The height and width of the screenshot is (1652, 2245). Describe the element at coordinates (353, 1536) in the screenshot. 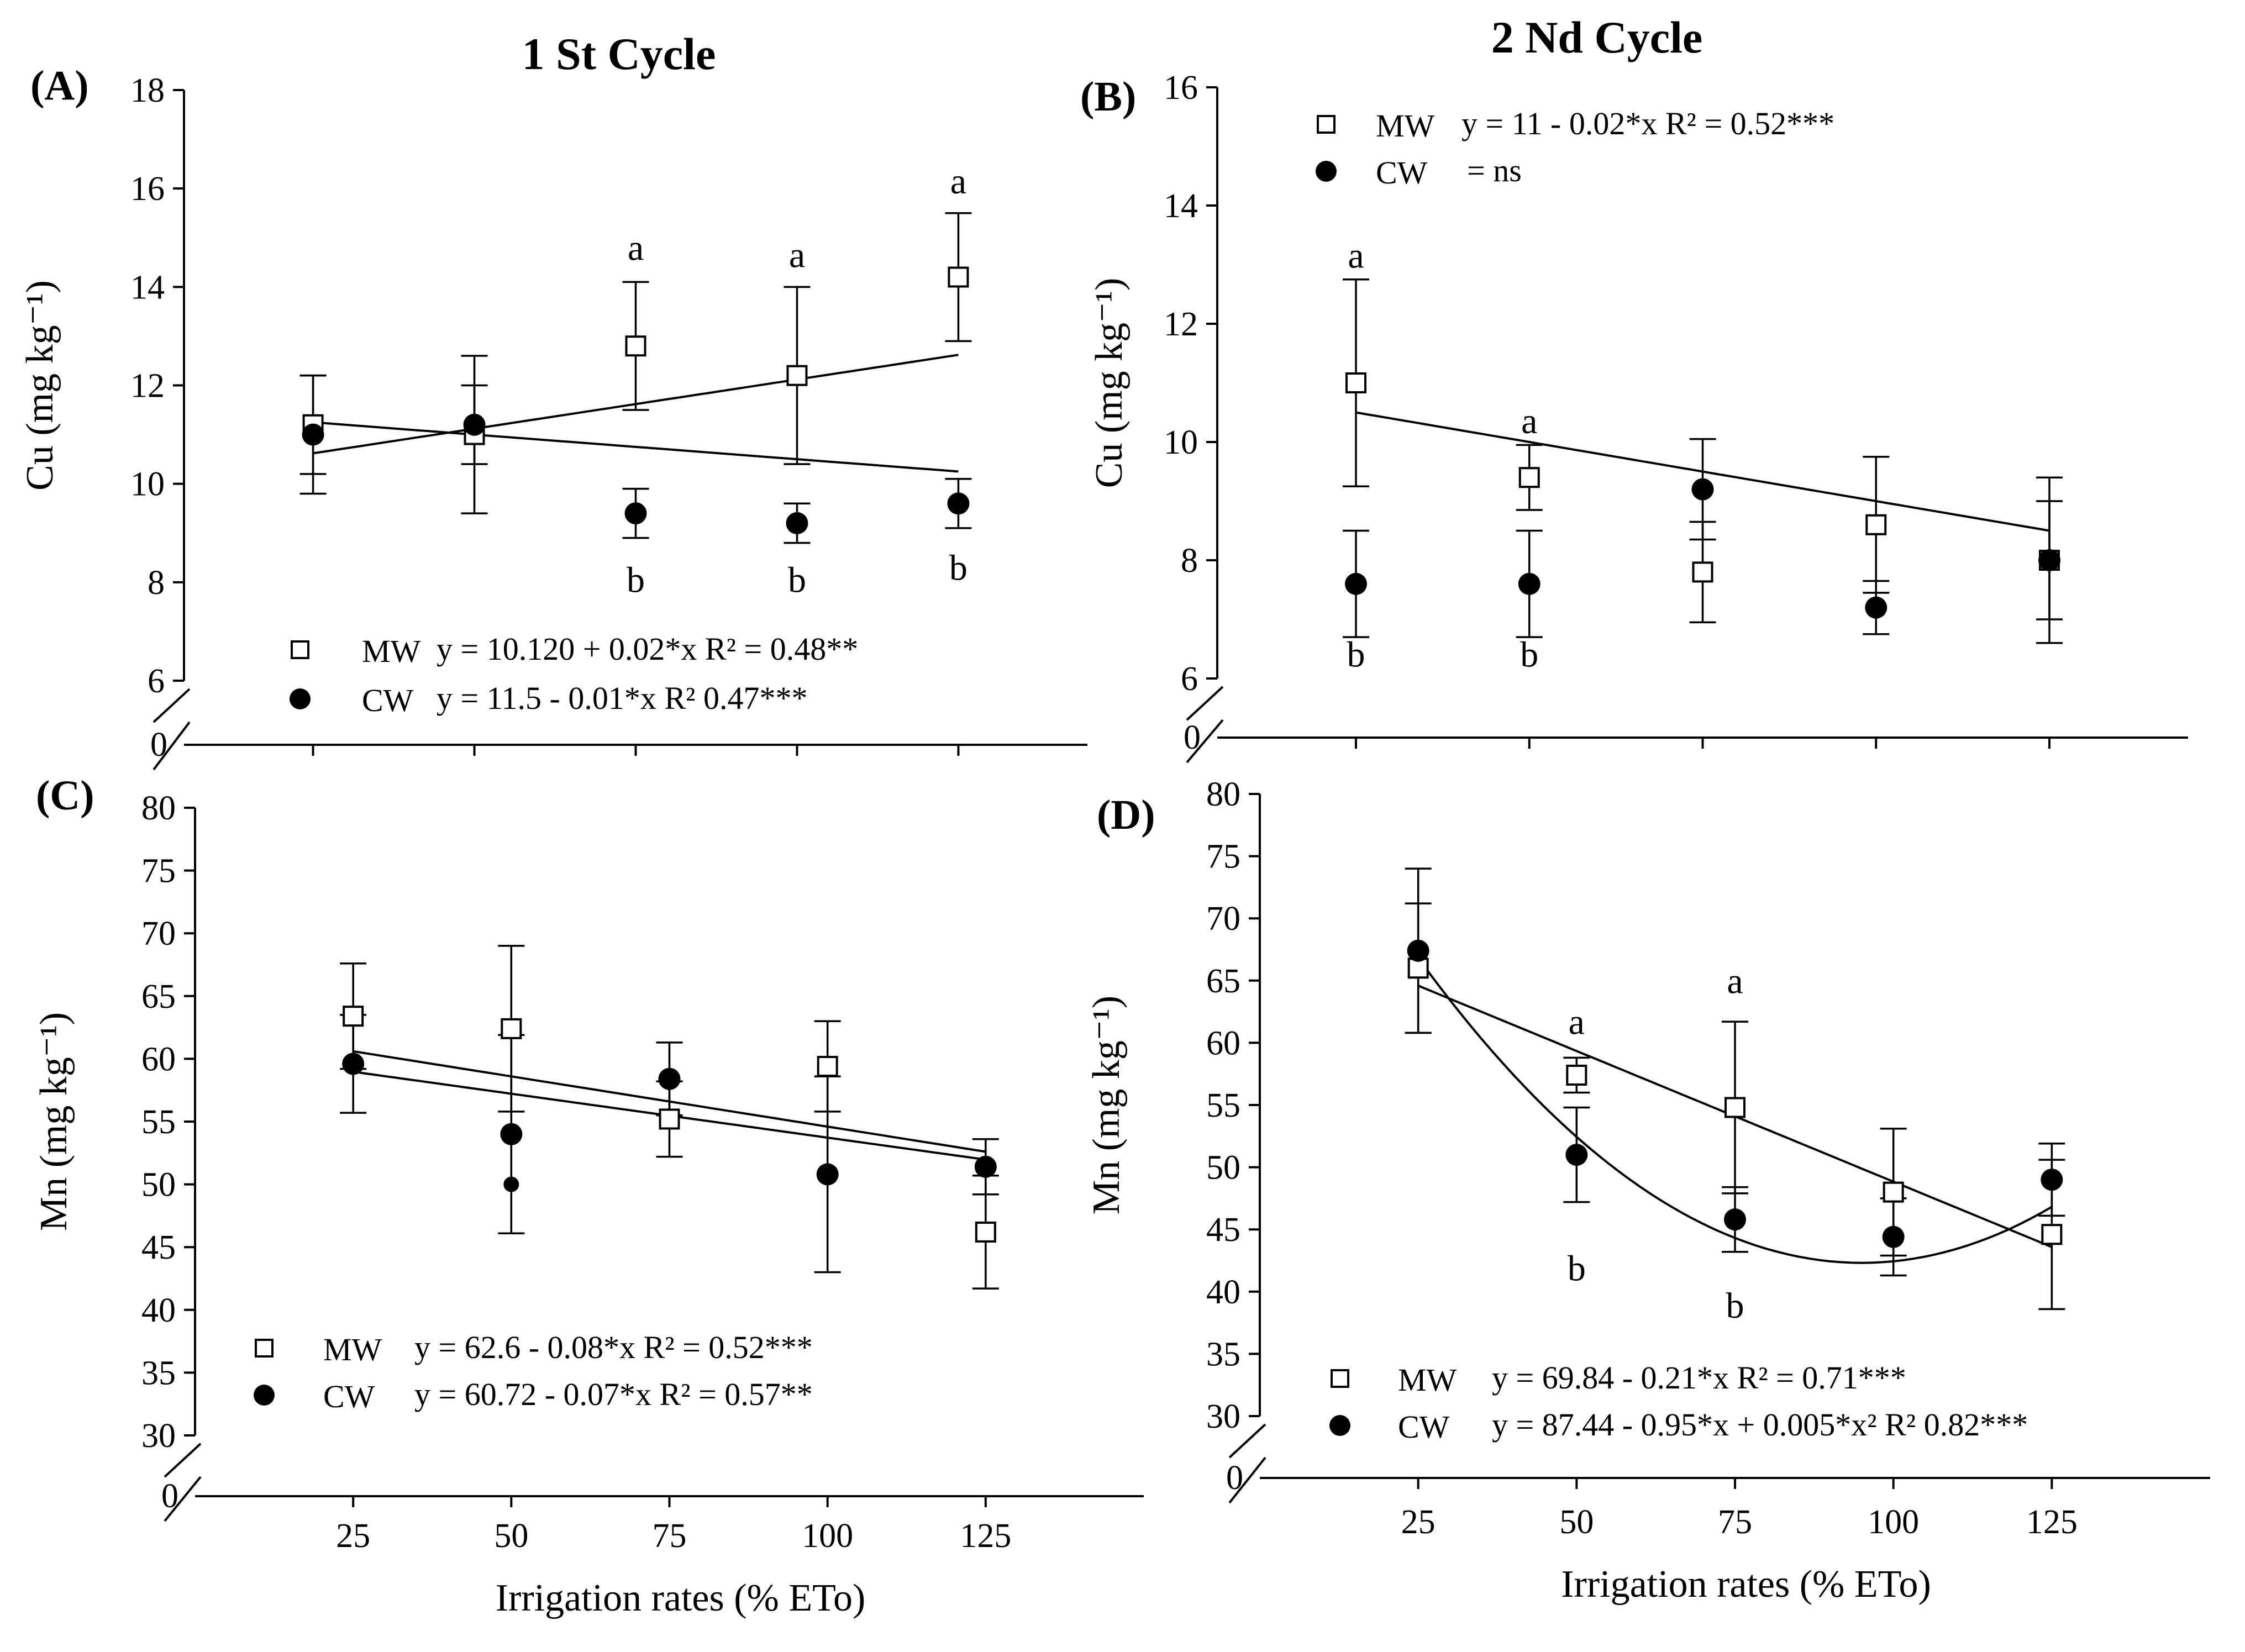

I see `x-tick-label: 25` at that location.